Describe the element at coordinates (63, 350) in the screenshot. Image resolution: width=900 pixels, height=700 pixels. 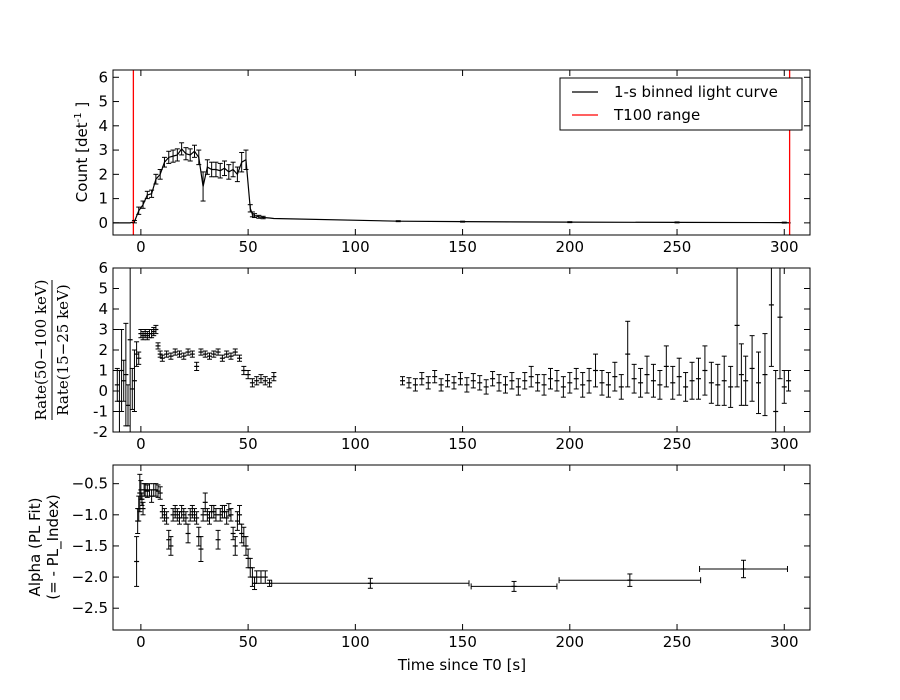
I see `y-label-denominator: Rate(15−25 keV)` at that location.